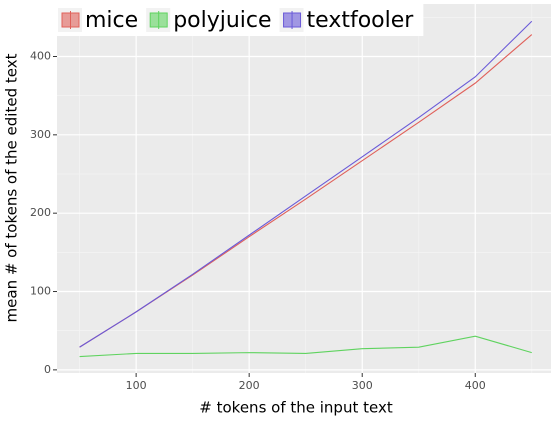  What do you see at coordinates (296, 408) in the screenshot?
I see `x-axis-label: # tokens of the input text` at bounding box center [296, 408].